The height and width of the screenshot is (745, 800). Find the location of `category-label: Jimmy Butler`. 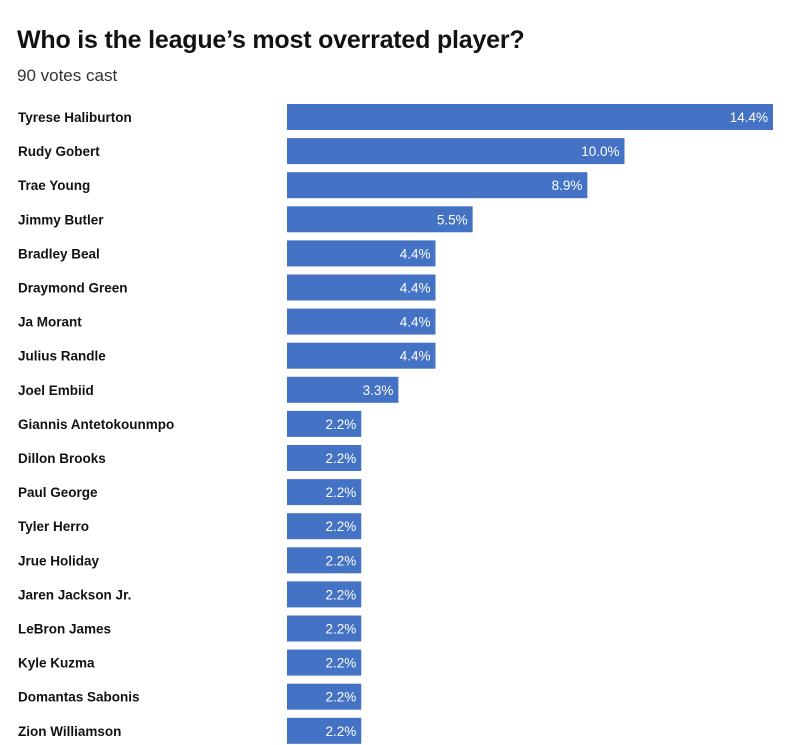

category-label: Jimmy Butler is located at coordinates (61, 219).